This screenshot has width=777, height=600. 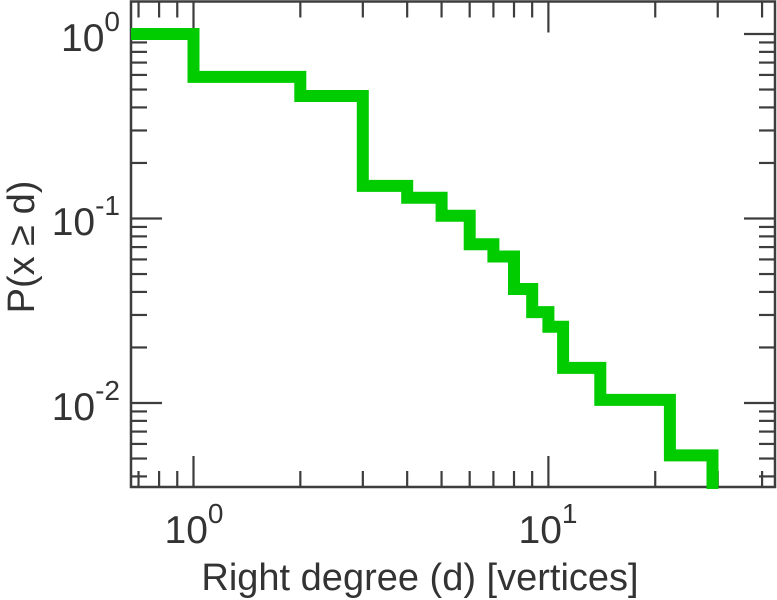 What do you see at coordinates (419, 578) in the screenshot?
I see `x-axis-label: Right degree (d) [vertices]` at bounding box center [419, 578].